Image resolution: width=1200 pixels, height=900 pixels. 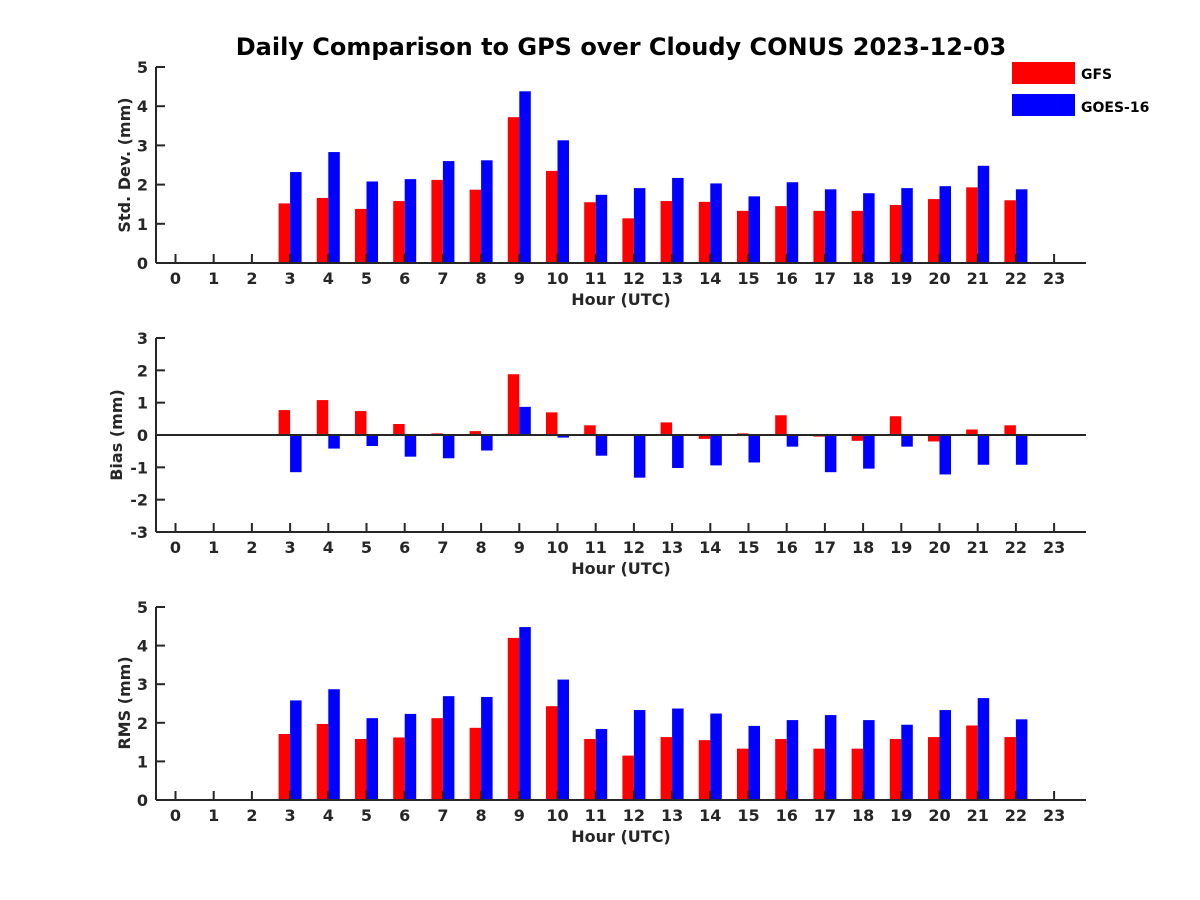 I want to click on y-tick-label-std-dev: 2, so click(x=142, y=185).